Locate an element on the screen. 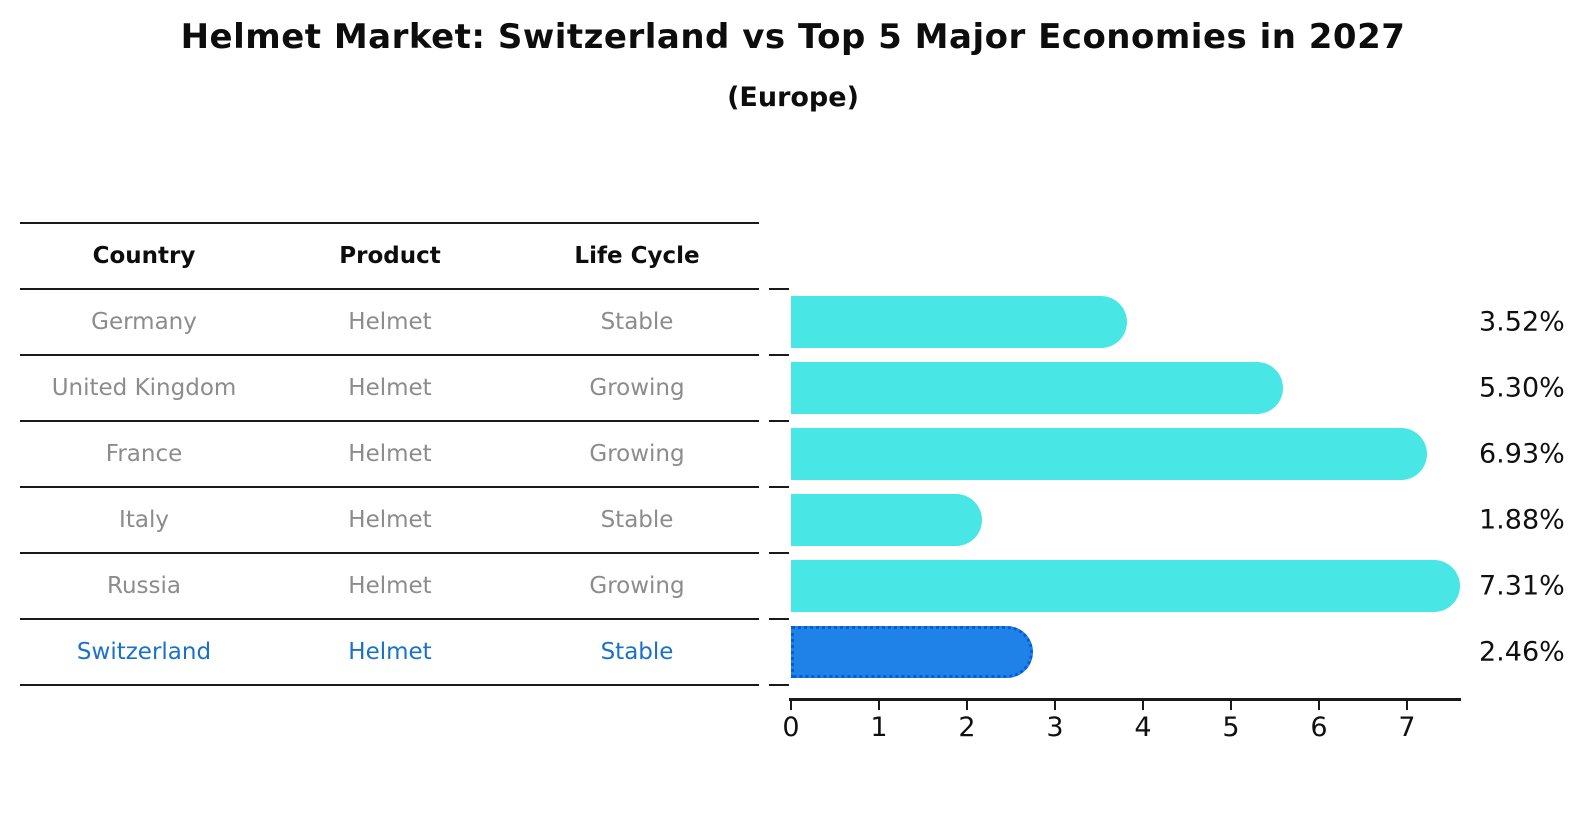  bar-france is located at coordinates (1109, 454).